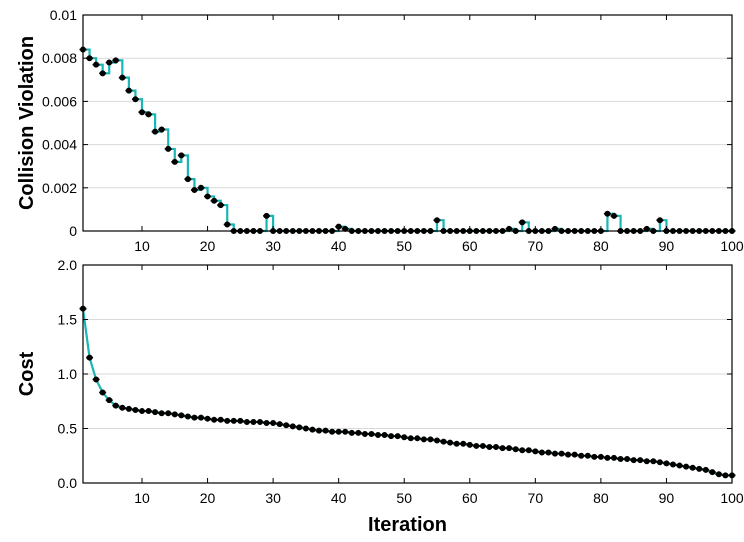  Describe the element at coordinates (73, 231) in the screenshot. I see `y-tick-label: 0` at that location.